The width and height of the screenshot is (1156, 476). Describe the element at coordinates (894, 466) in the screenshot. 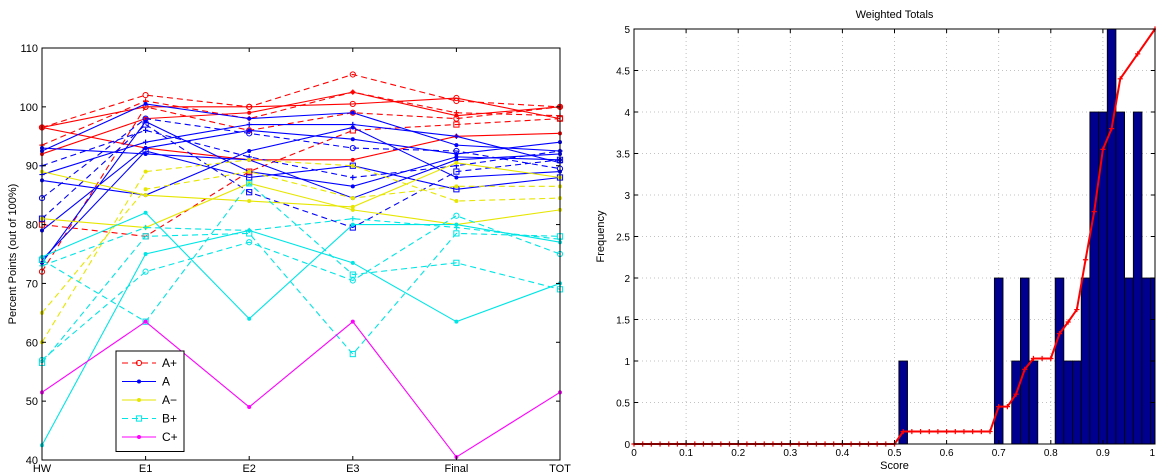

I see `x-axis-label: Score` at that location.